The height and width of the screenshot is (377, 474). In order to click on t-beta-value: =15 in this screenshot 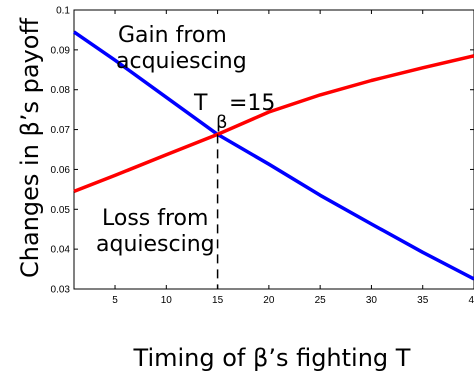, I will do `click(252, 103)`.